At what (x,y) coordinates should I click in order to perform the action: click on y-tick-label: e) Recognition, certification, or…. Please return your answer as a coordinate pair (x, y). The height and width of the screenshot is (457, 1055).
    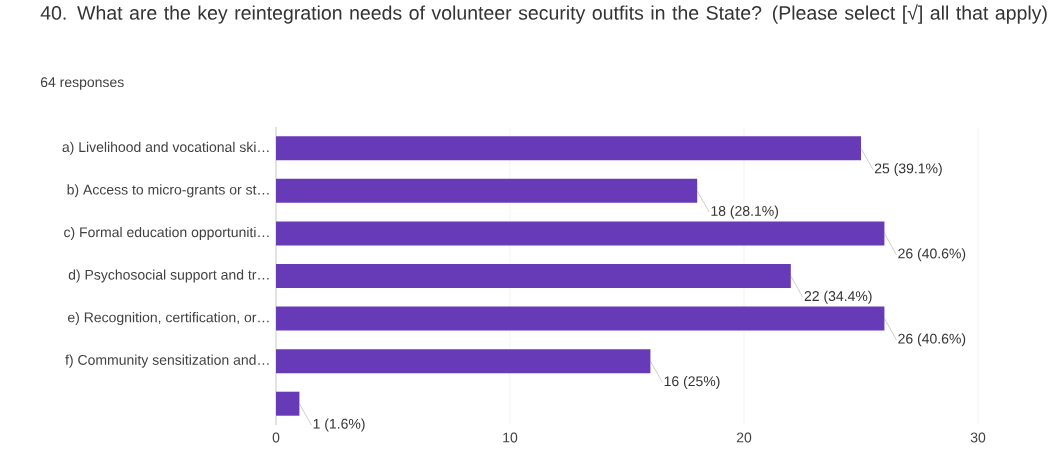
    Looking at the image, I should click on (168, 319).